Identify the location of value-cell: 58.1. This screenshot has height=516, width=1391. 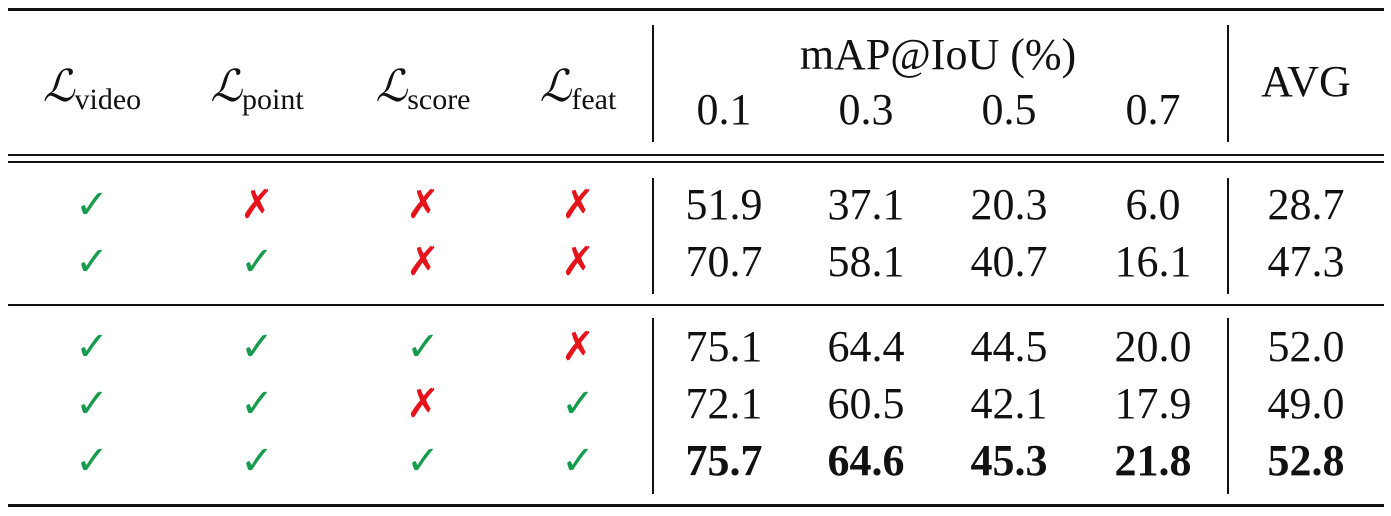
(866, 261).